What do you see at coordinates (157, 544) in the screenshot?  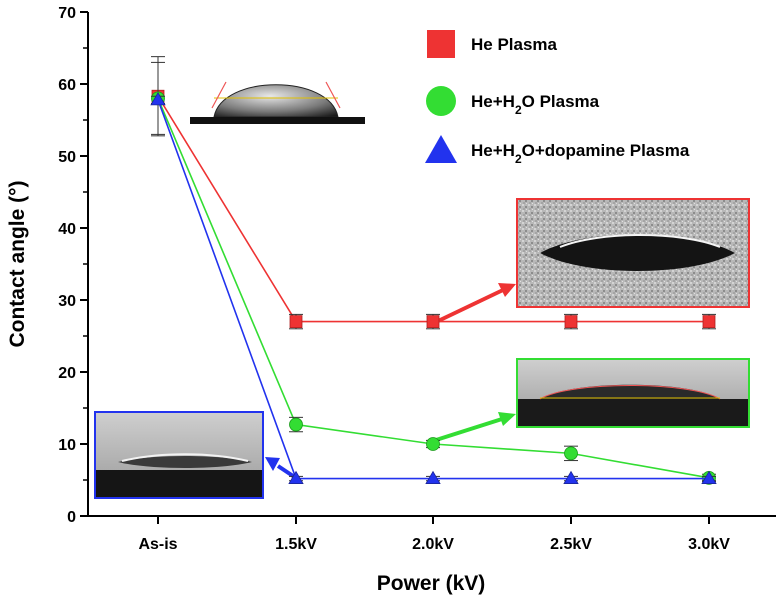 I see `x-tick-label: As-is` at bounding box center [157, 544].